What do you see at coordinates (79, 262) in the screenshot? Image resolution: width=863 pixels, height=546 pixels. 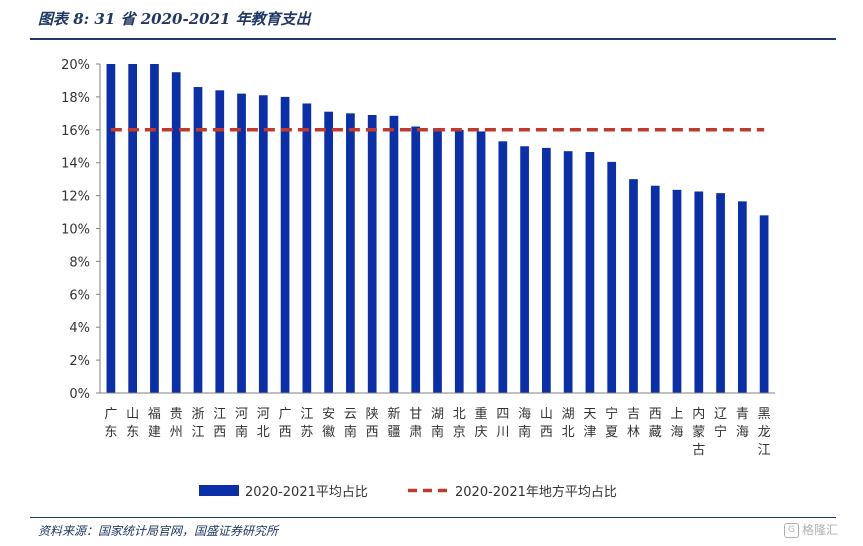 I see `y-tick-label: 8%` at bounding box center [79, 262].